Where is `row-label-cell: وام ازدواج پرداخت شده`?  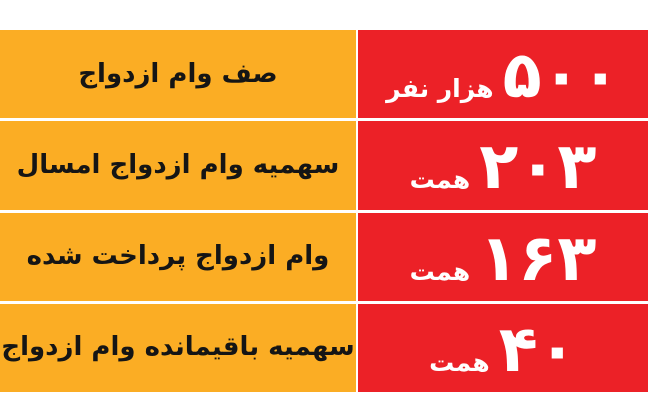 row-label-cell: وام ازدواج پرداخت شده is located at coordinates (178, 256).